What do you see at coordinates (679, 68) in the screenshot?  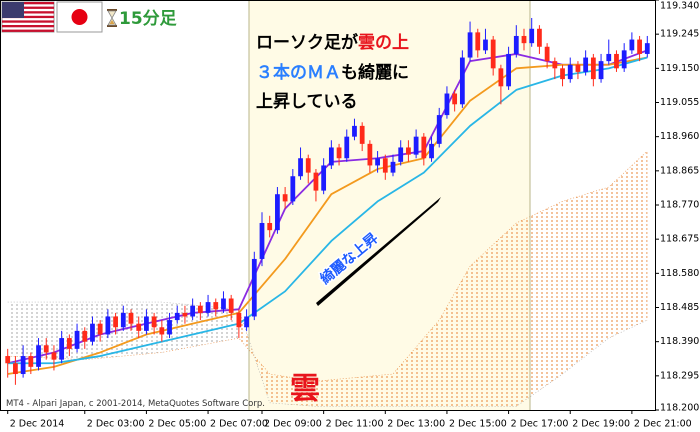 I see `y-tick-label: 119.150` at bounding box center [679, 68].